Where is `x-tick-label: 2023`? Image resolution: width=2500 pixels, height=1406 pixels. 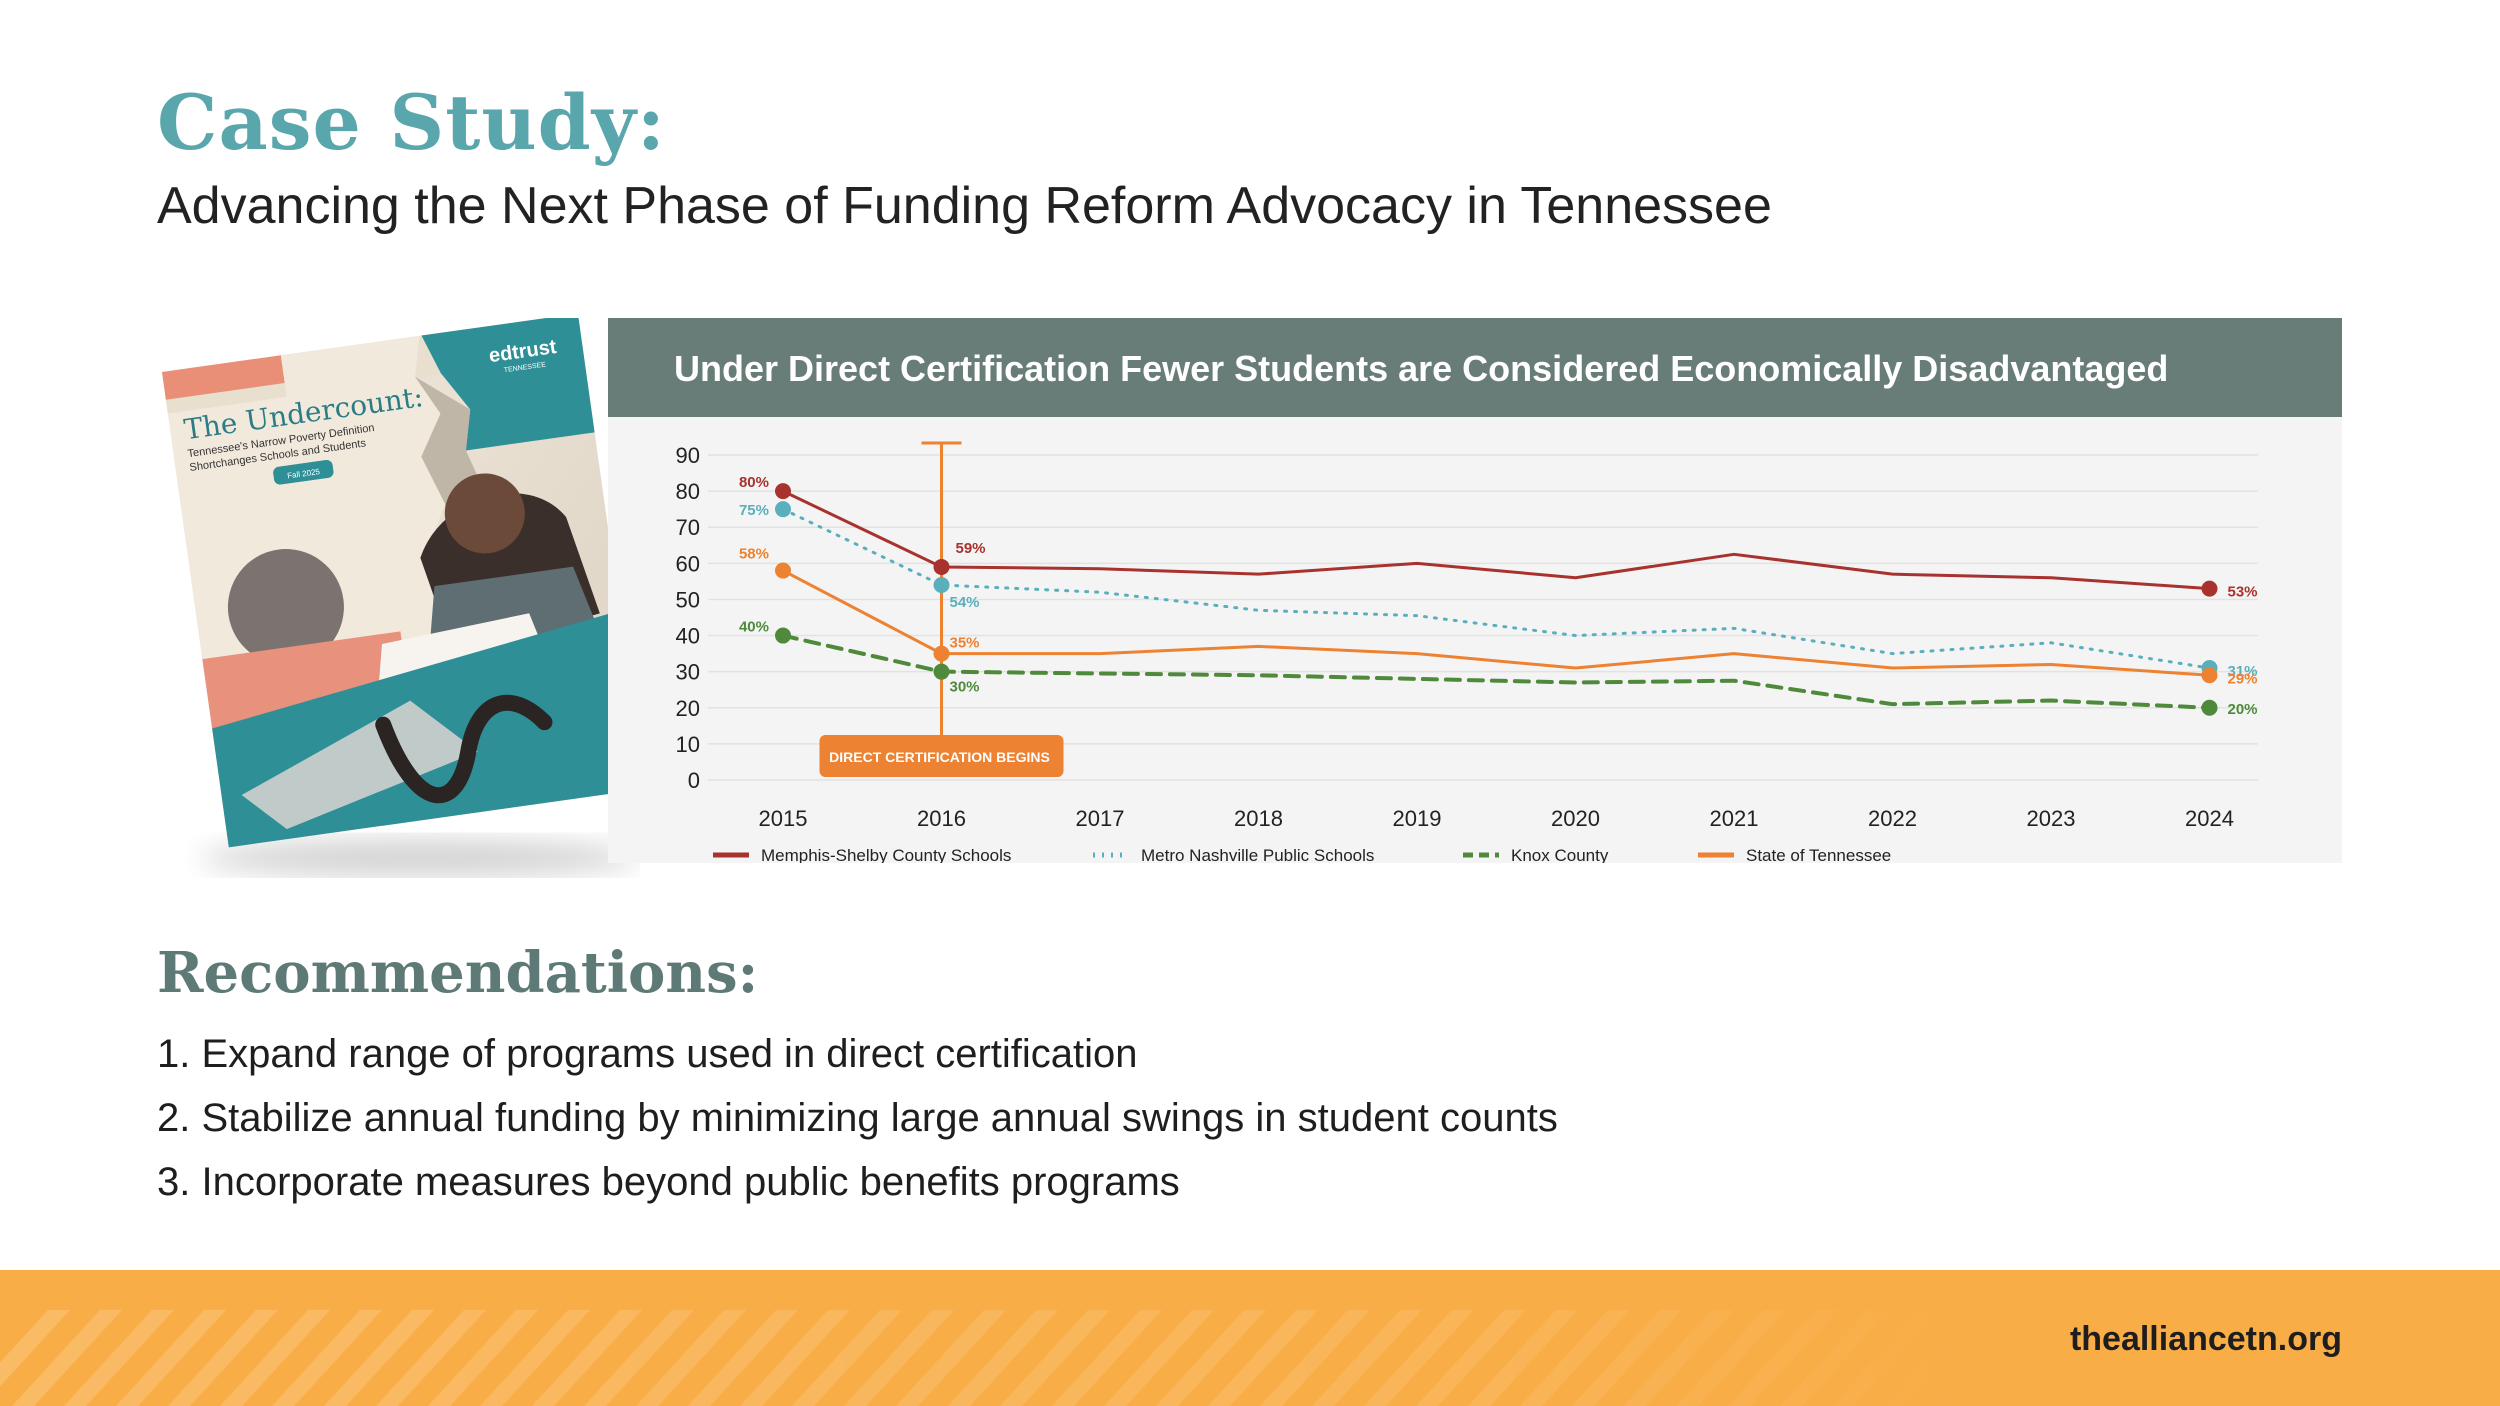
x-tick-label: 2023 is located at coordinates (2051, 818).